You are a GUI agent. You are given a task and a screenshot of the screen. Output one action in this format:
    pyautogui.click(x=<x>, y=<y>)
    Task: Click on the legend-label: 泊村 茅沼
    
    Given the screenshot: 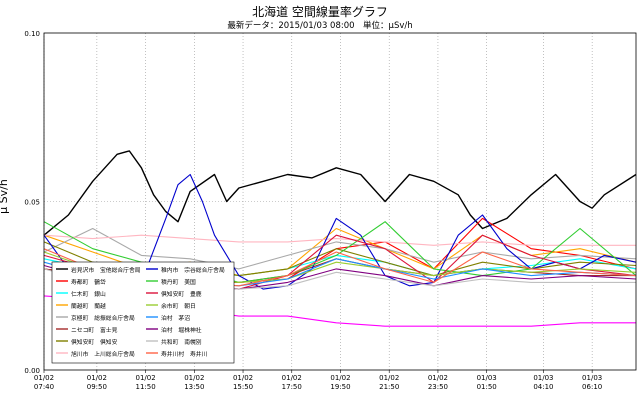 What is the action you would take?
    pyautogui.click(x=175, y=318)
    